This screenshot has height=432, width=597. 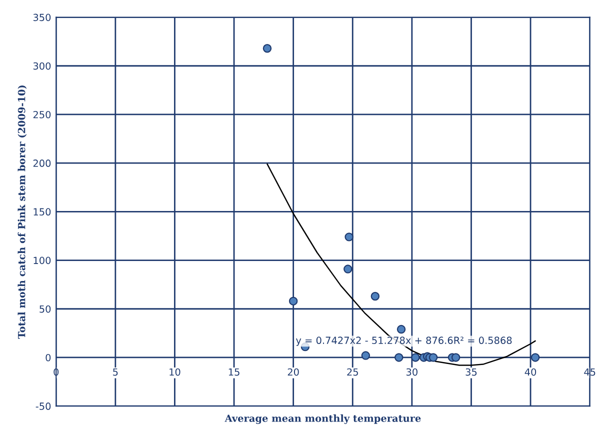 I want to click on y-tick-label: 150, so click(x=42, y=212).